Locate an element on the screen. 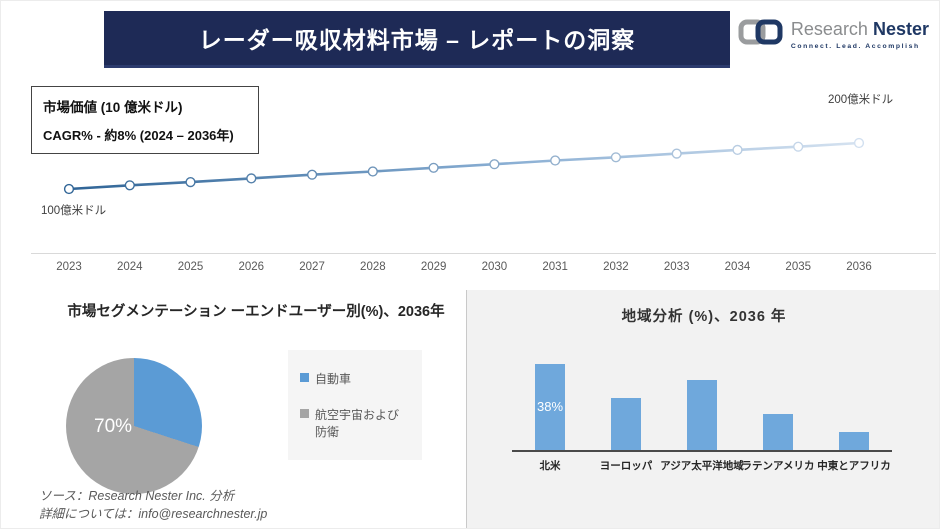 This screenshot has height=529, width=940. trend-line-svg is located at coordinates (464, 166).